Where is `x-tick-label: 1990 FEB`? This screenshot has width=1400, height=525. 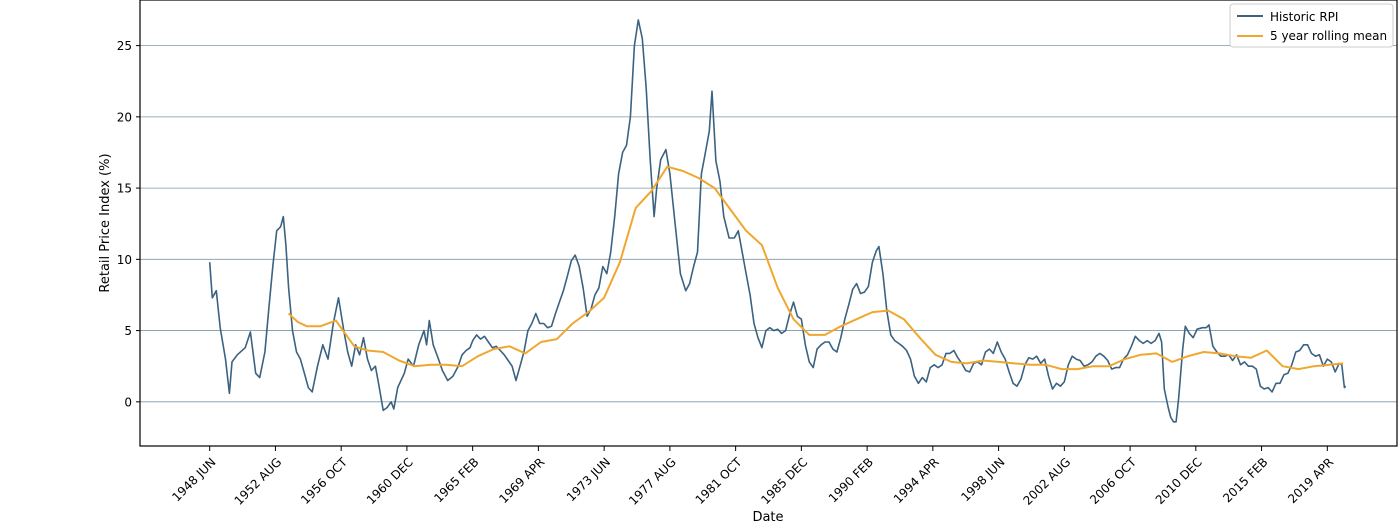 x-tick-label: 1990 FEB is located at coordinates (851, 480).